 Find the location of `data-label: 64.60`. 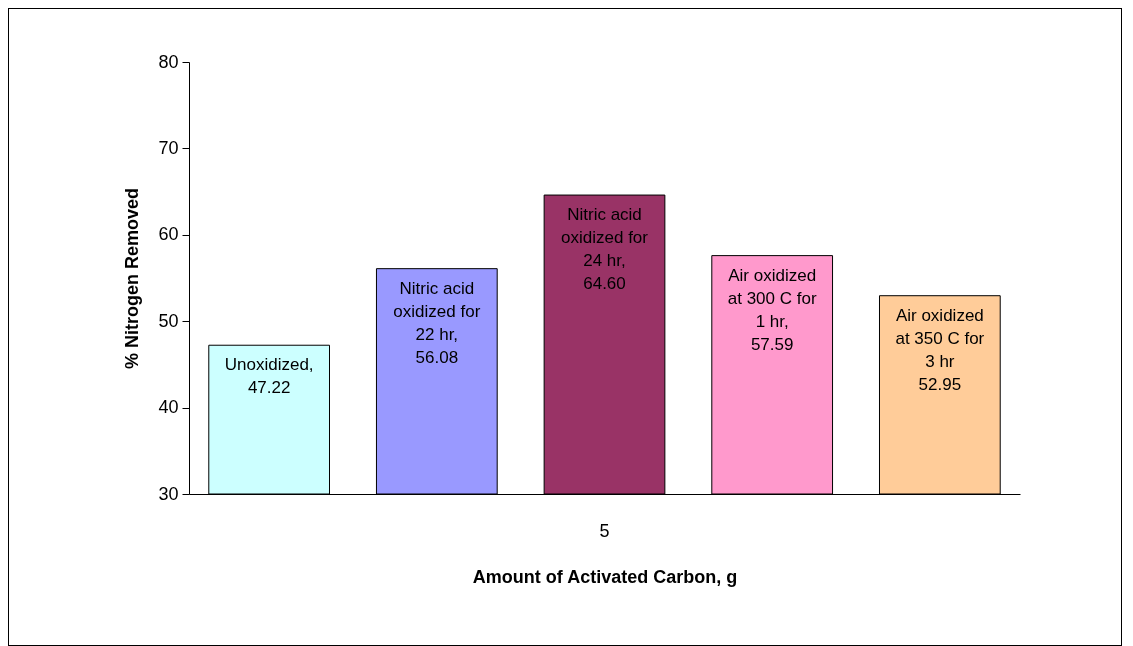

data-label: 64.60 is located at coordinates (604, 284).